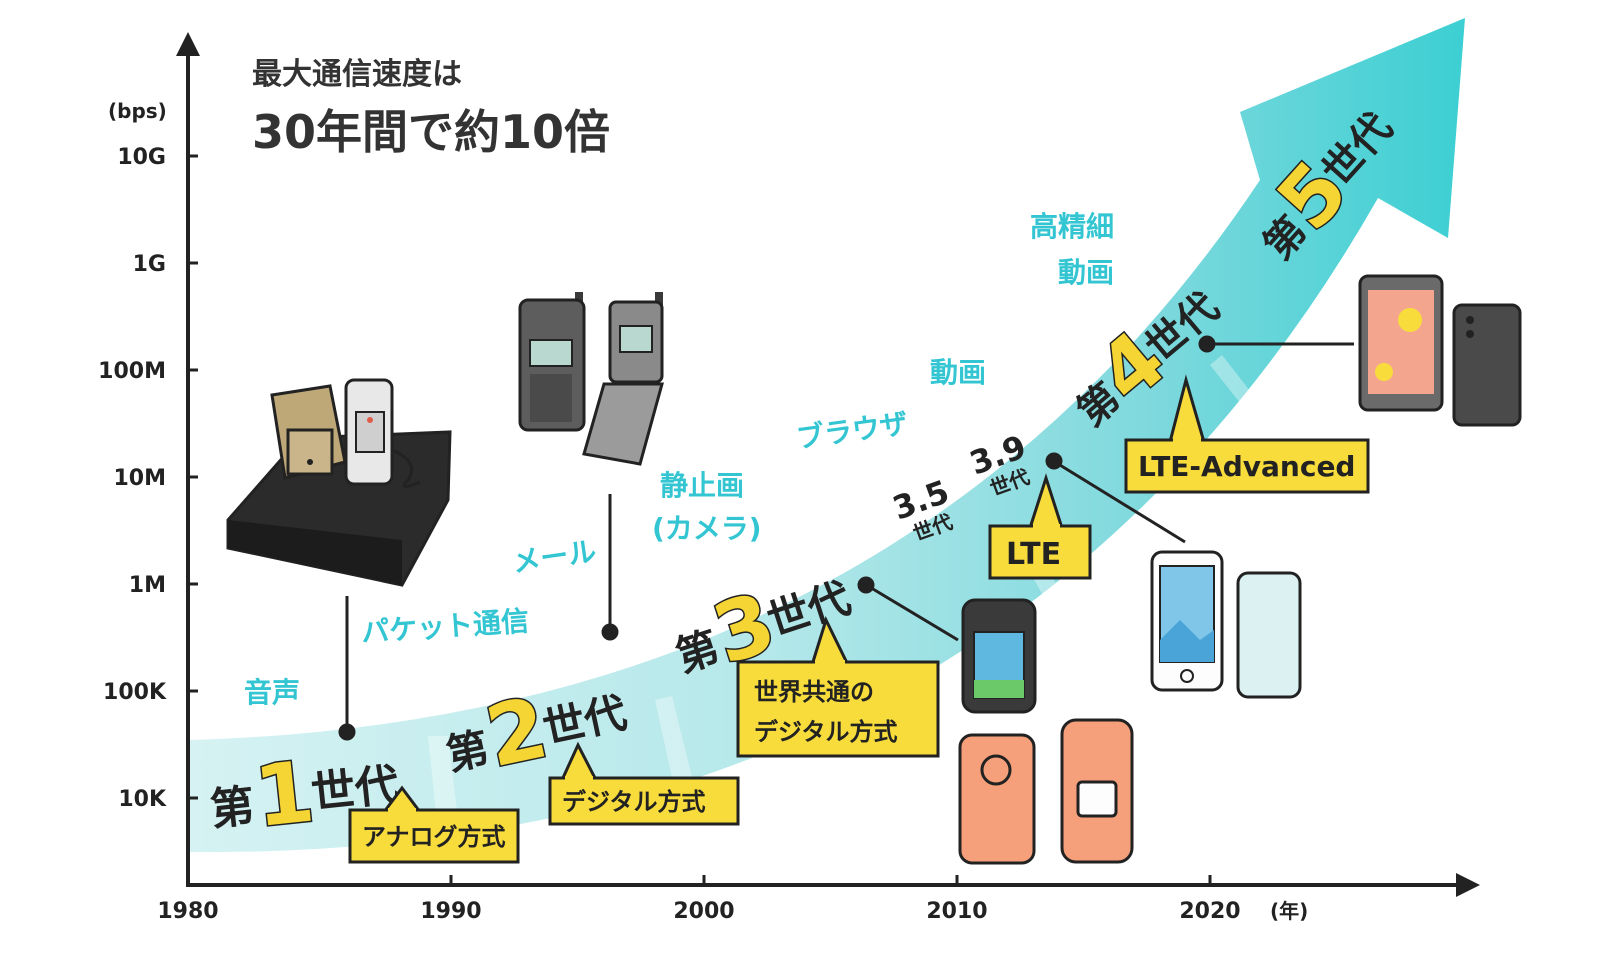 The height and width of the screenshot is (960, 1600). Describe the element at coordinates (702, 485) in the screenshot. I see `feature-still-image: 静止画` at that location.